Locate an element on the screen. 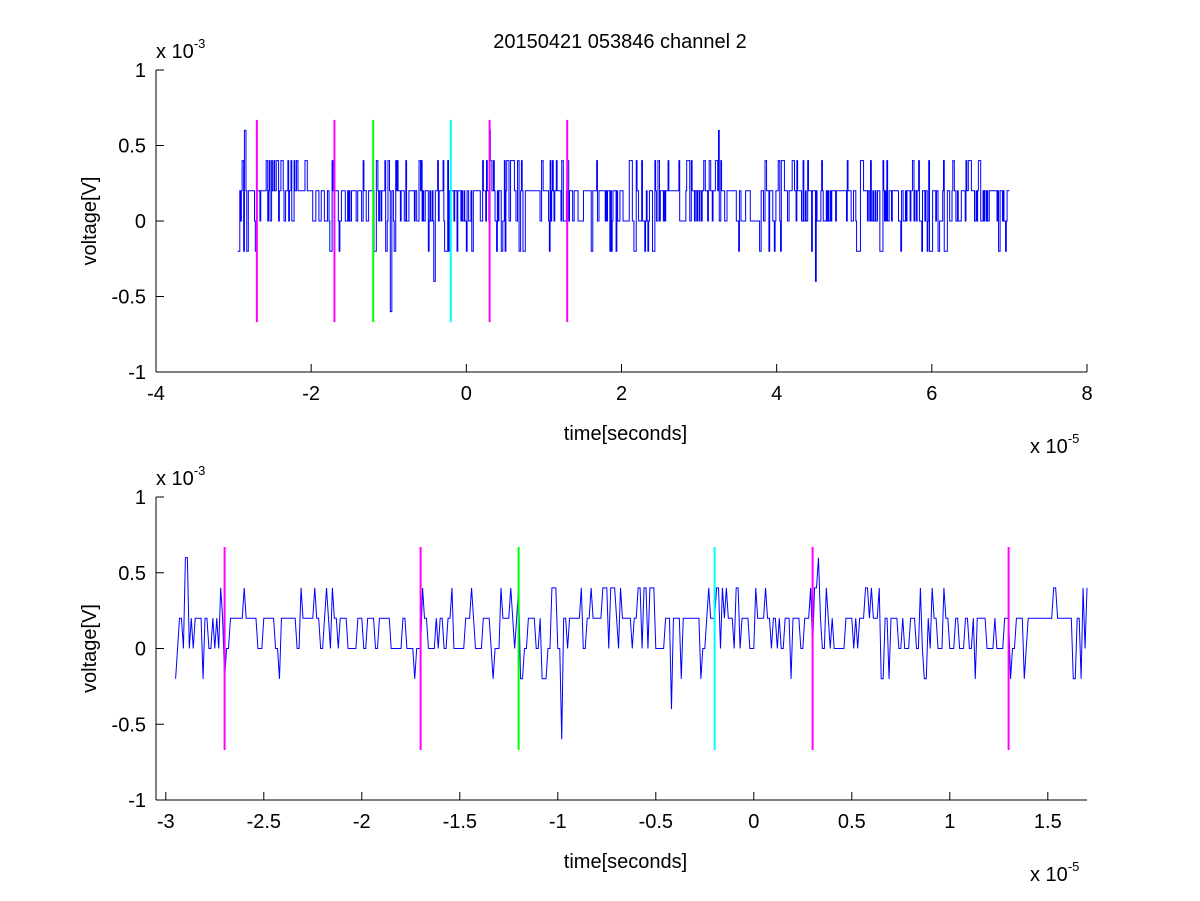  figure-title: 20150421 053846 channel 2 is located at coordinates (620, 42).